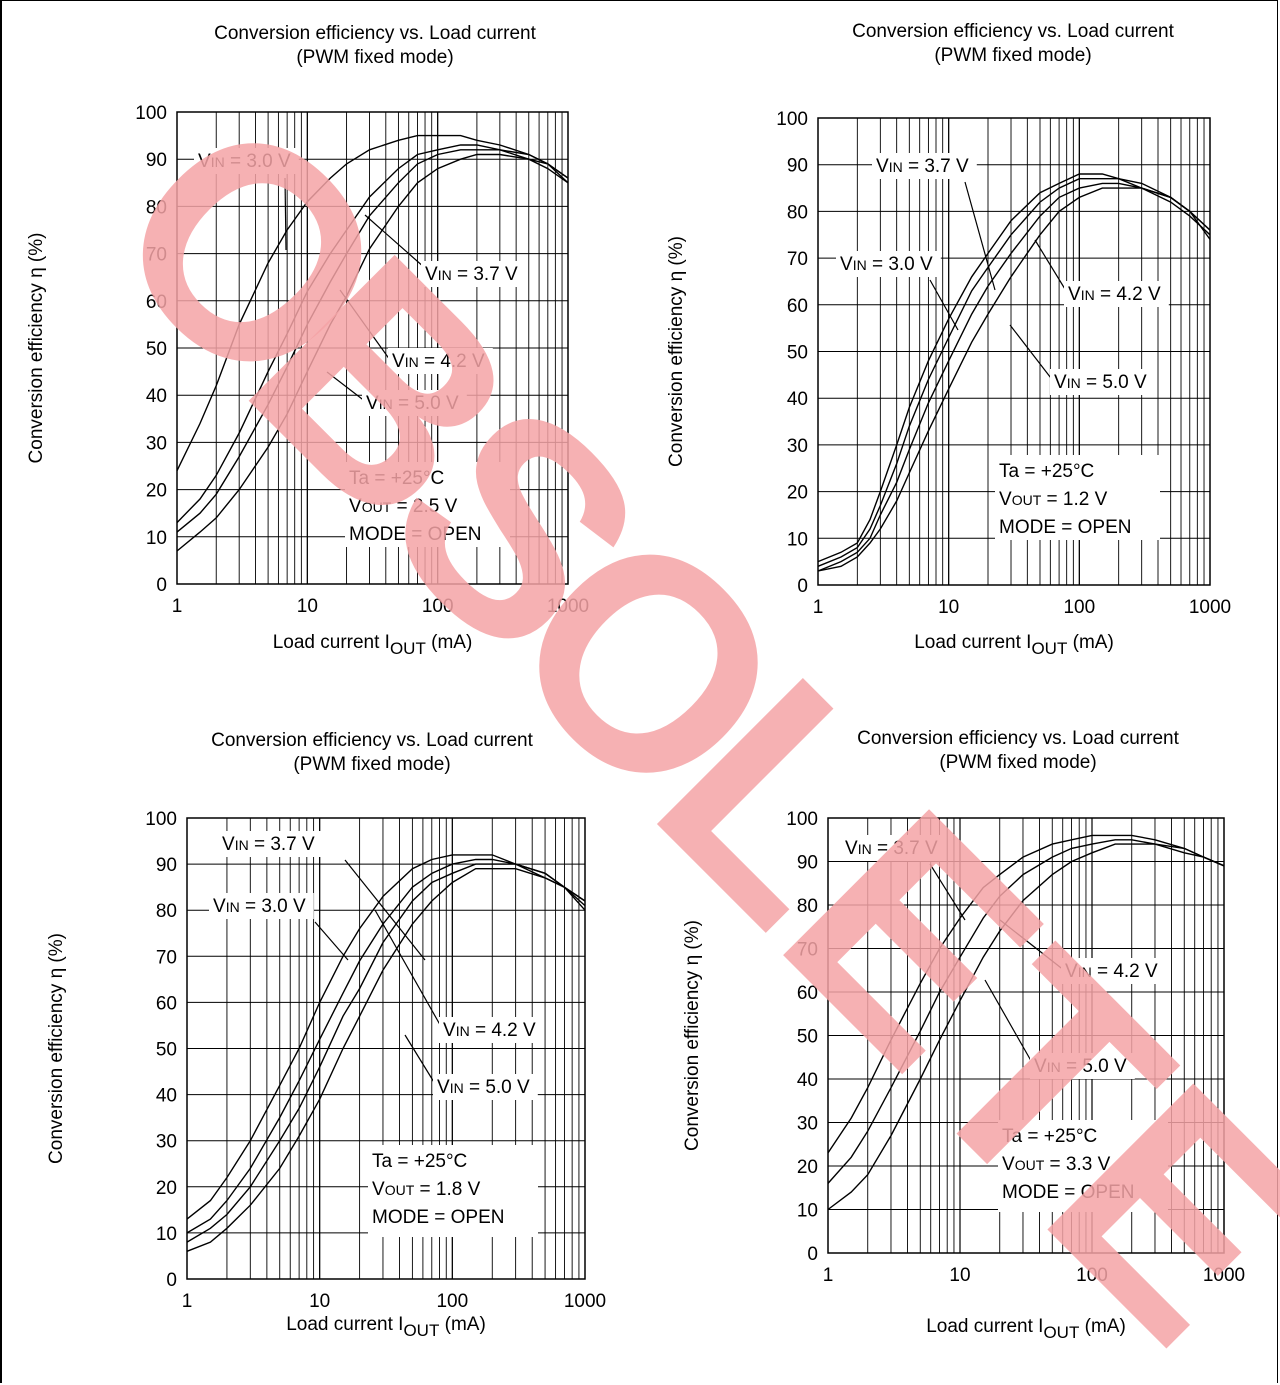 The image size is (1280, 1385). I want to click on conditions-box, so click(1077, 497).